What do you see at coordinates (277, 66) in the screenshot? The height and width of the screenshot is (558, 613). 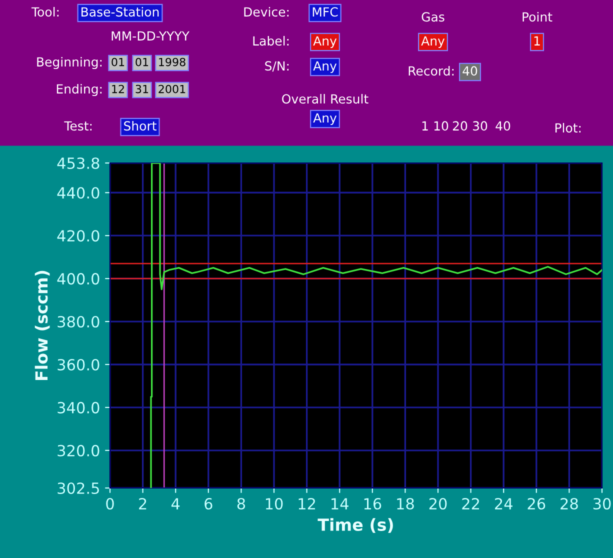 I see `text: S/N:` at bounding box center [277, 66].